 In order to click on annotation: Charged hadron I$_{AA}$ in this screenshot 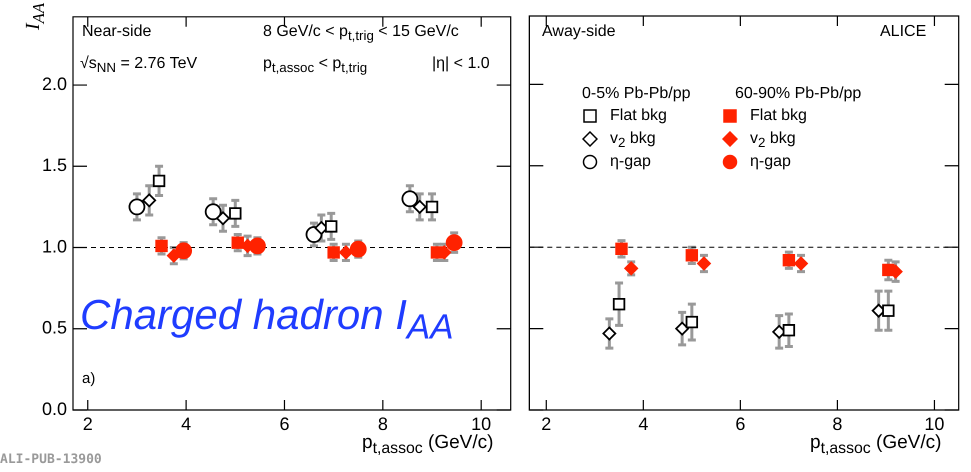, I will do `click(267, 319)`.